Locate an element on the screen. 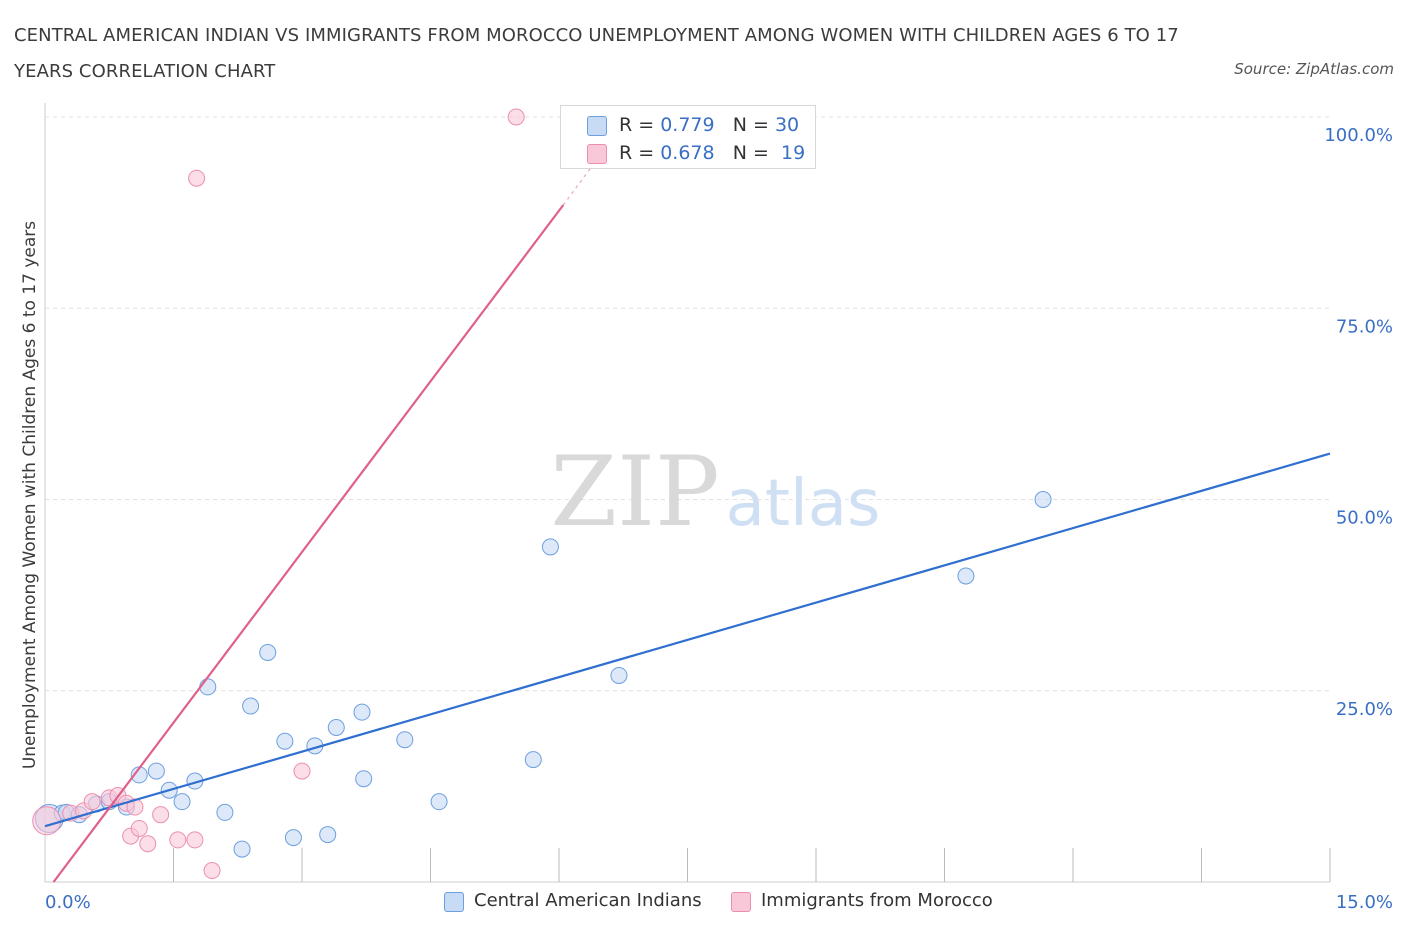 This screenshot has width=1406, height=930. y-tick-labels: 25.0% 50.0% 75.0% 100.0% is located at coordinates (1358, 422).